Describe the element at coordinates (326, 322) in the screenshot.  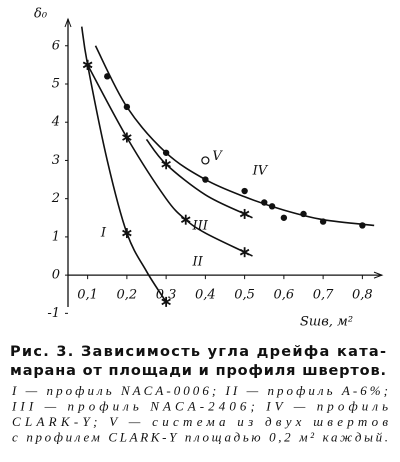
I see `x-axis-label: Sшв, м²` at that location.